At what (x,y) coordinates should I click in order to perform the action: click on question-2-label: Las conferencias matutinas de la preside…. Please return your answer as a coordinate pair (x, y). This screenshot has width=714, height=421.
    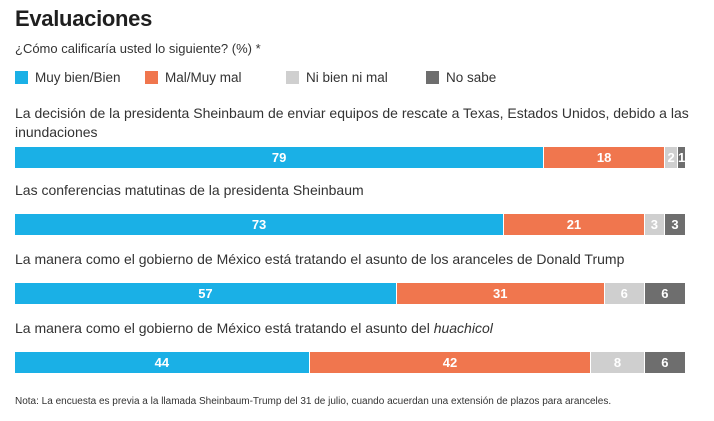
    Looking at the image, I should click on (189, 190).